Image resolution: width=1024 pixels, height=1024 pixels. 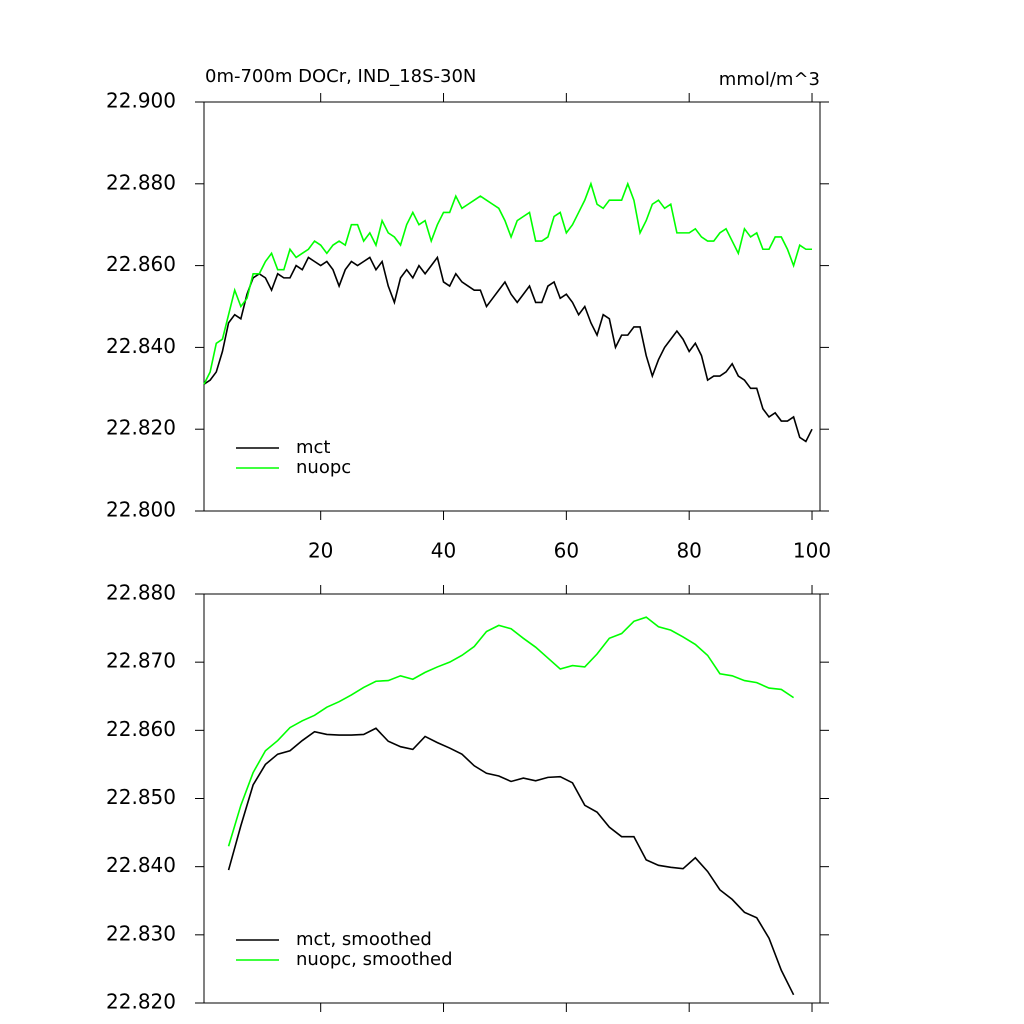 I want to click on legend-label: nuopc, so click(x=323, y=467).